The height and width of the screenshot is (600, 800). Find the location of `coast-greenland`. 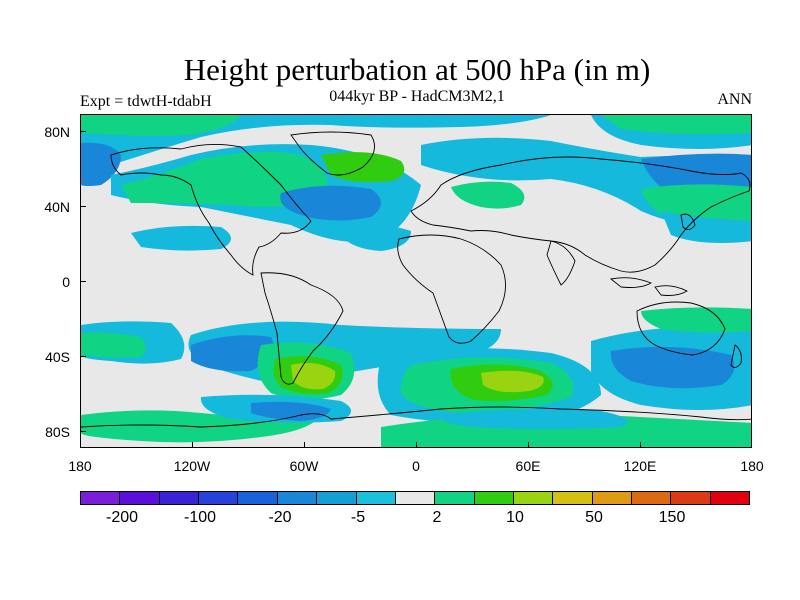

coast-greenland is located at coordinates (333, 153).